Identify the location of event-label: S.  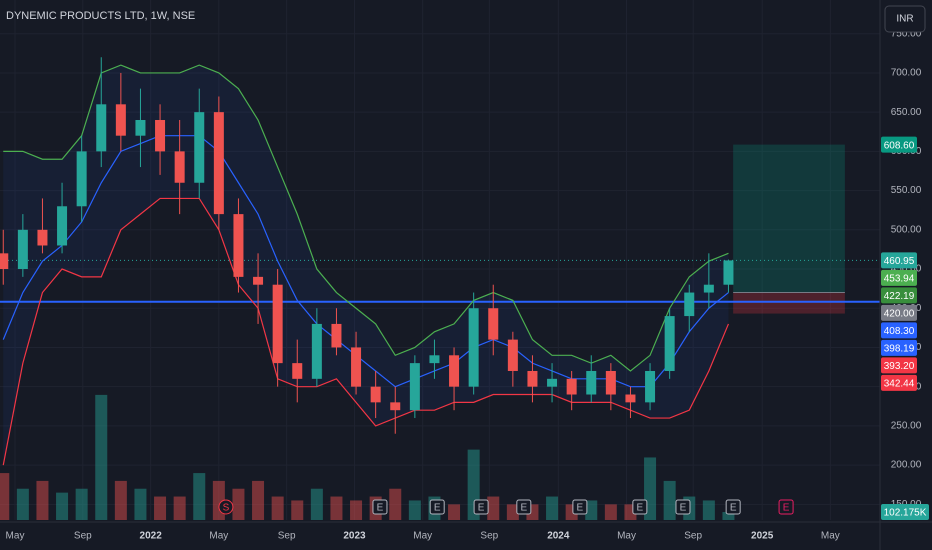
(226, 508).